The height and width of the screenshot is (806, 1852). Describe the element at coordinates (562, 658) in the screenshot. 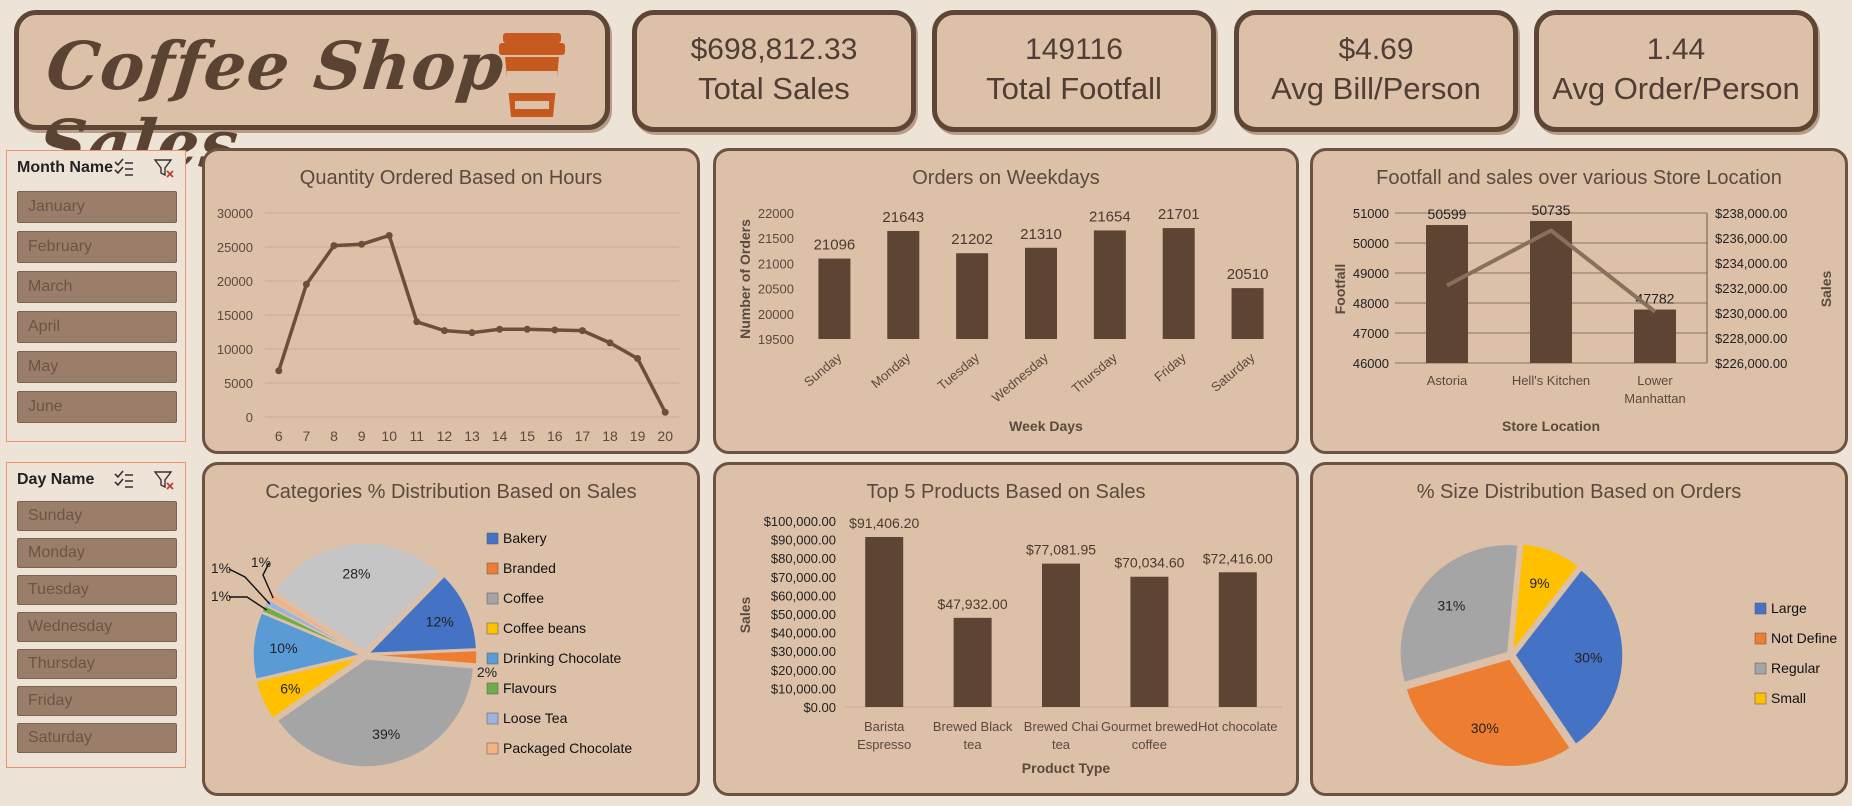

I see `legend-label: Drinking Chocolate` at that location.